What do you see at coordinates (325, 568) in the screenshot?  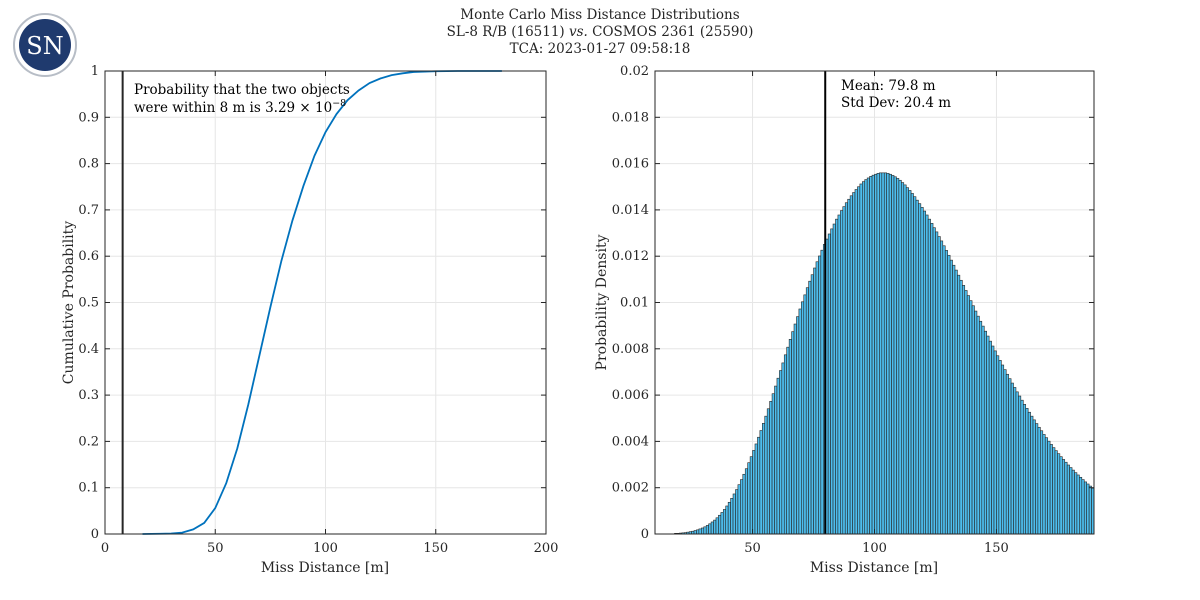 I see `cdf-xlabel: Miss Distance [m]` at bounding box center [325, 568].